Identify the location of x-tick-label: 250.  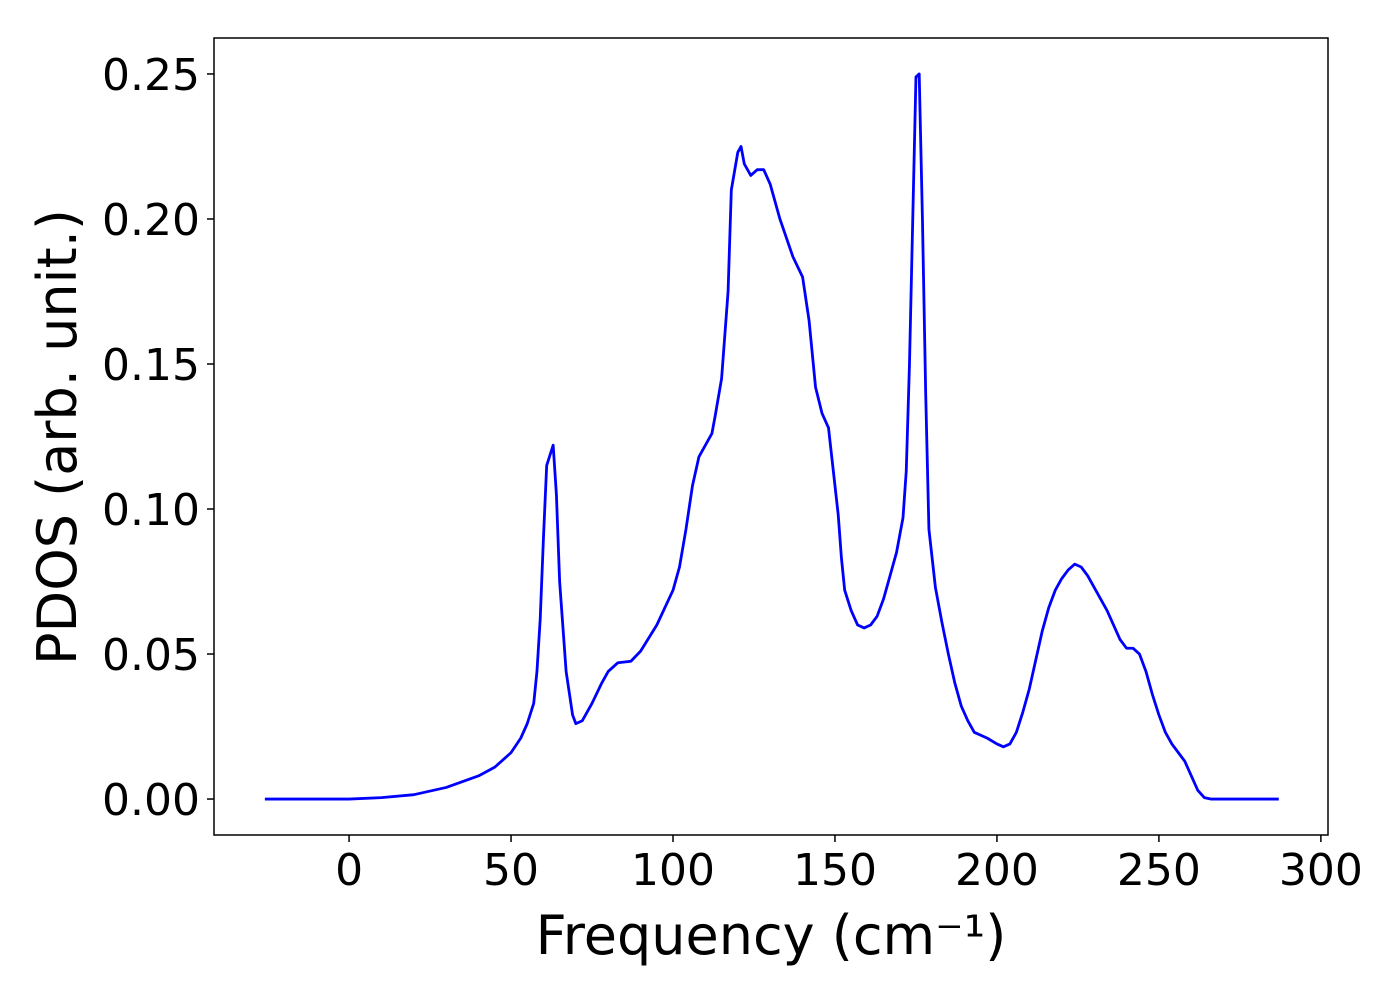
(1159, 870).